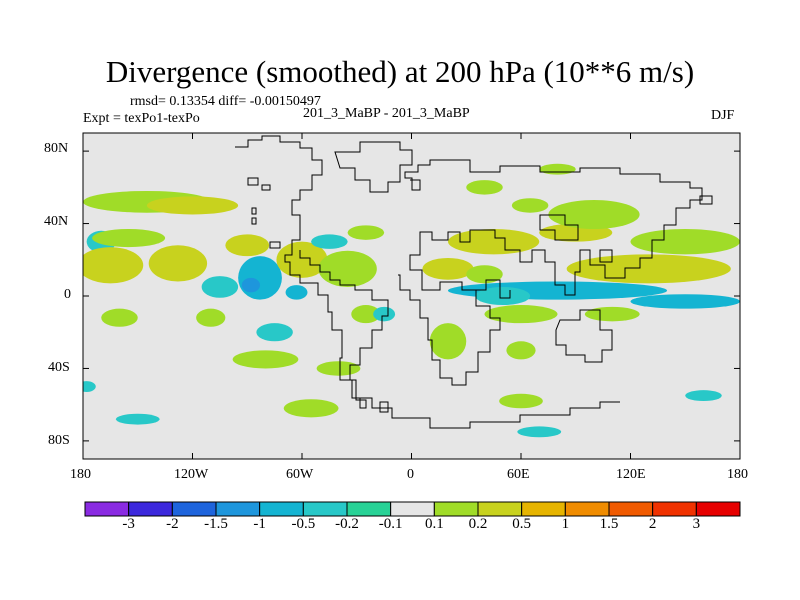 Image resolution: width=800 pixels, height=600 pixels. What do you see at coordinates (390, 524) in the screenshot?
I see `colorbar-label: -0.1` at bounding box center [390, 524].